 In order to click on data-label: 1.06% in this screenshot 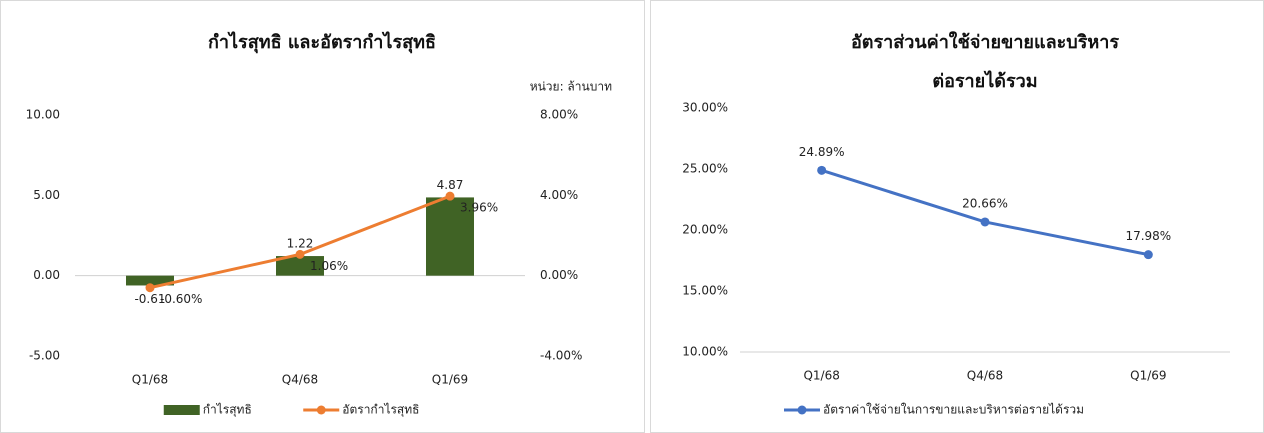, I will do `click(329, 266)`.